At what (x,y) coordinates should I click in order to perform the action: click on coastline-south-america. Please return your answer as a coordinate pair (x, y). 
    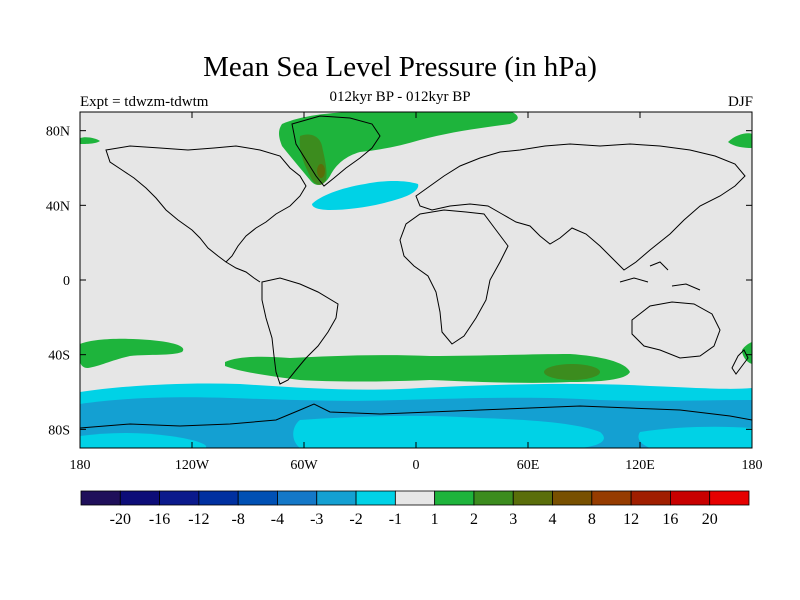
    Looking at the image, I should click on (300, 331).